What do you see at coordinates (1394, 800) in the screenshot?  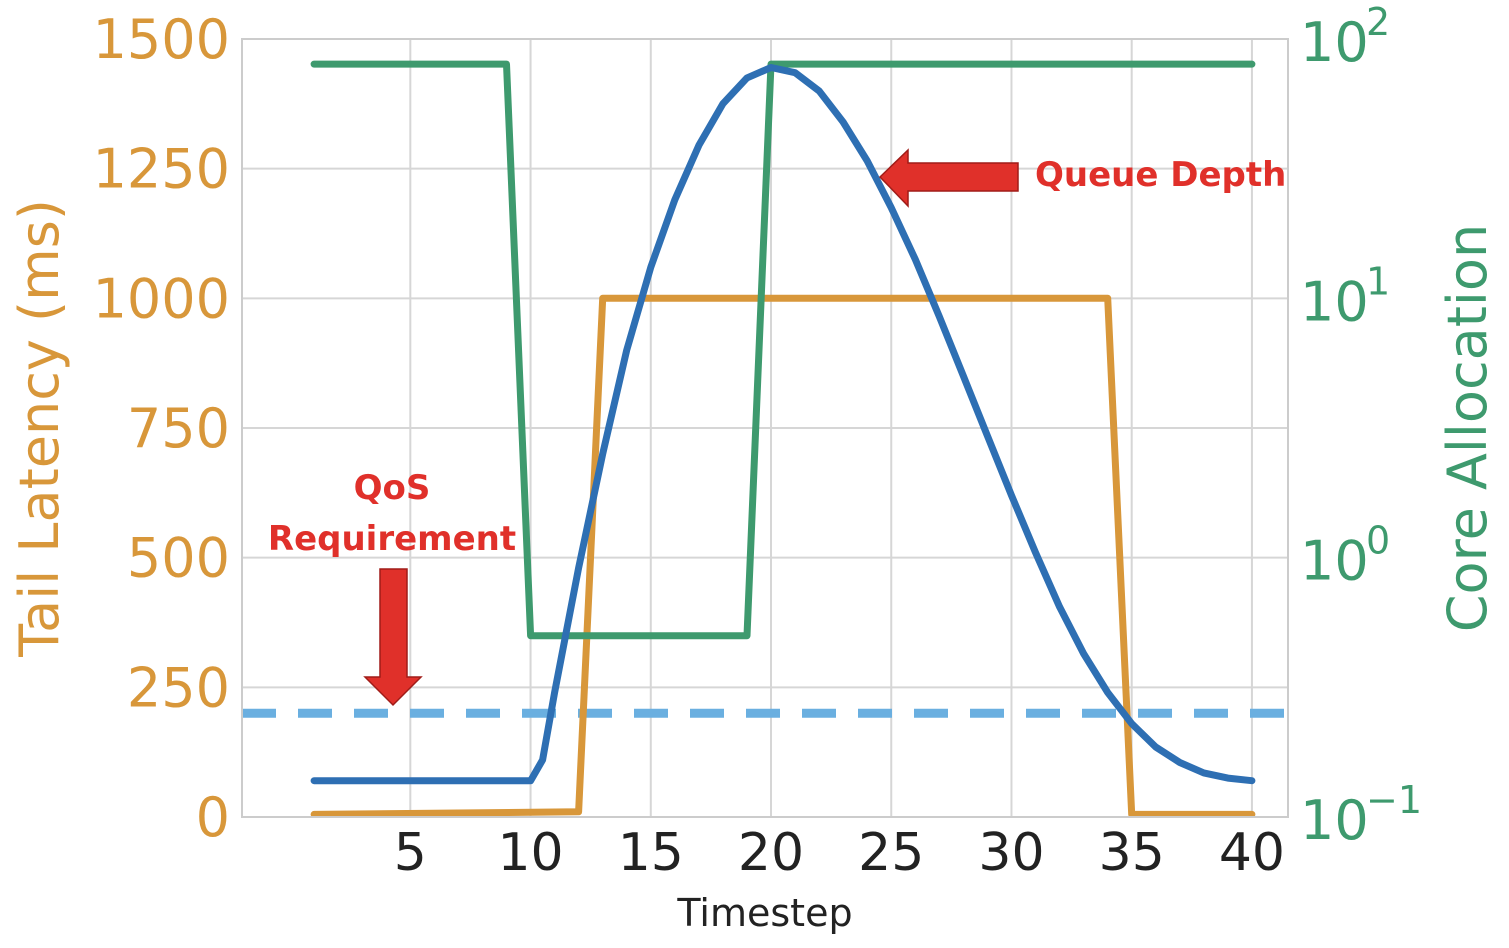 I see `y-right-tick-exponent: −1` at bounding box center [1394, 800].